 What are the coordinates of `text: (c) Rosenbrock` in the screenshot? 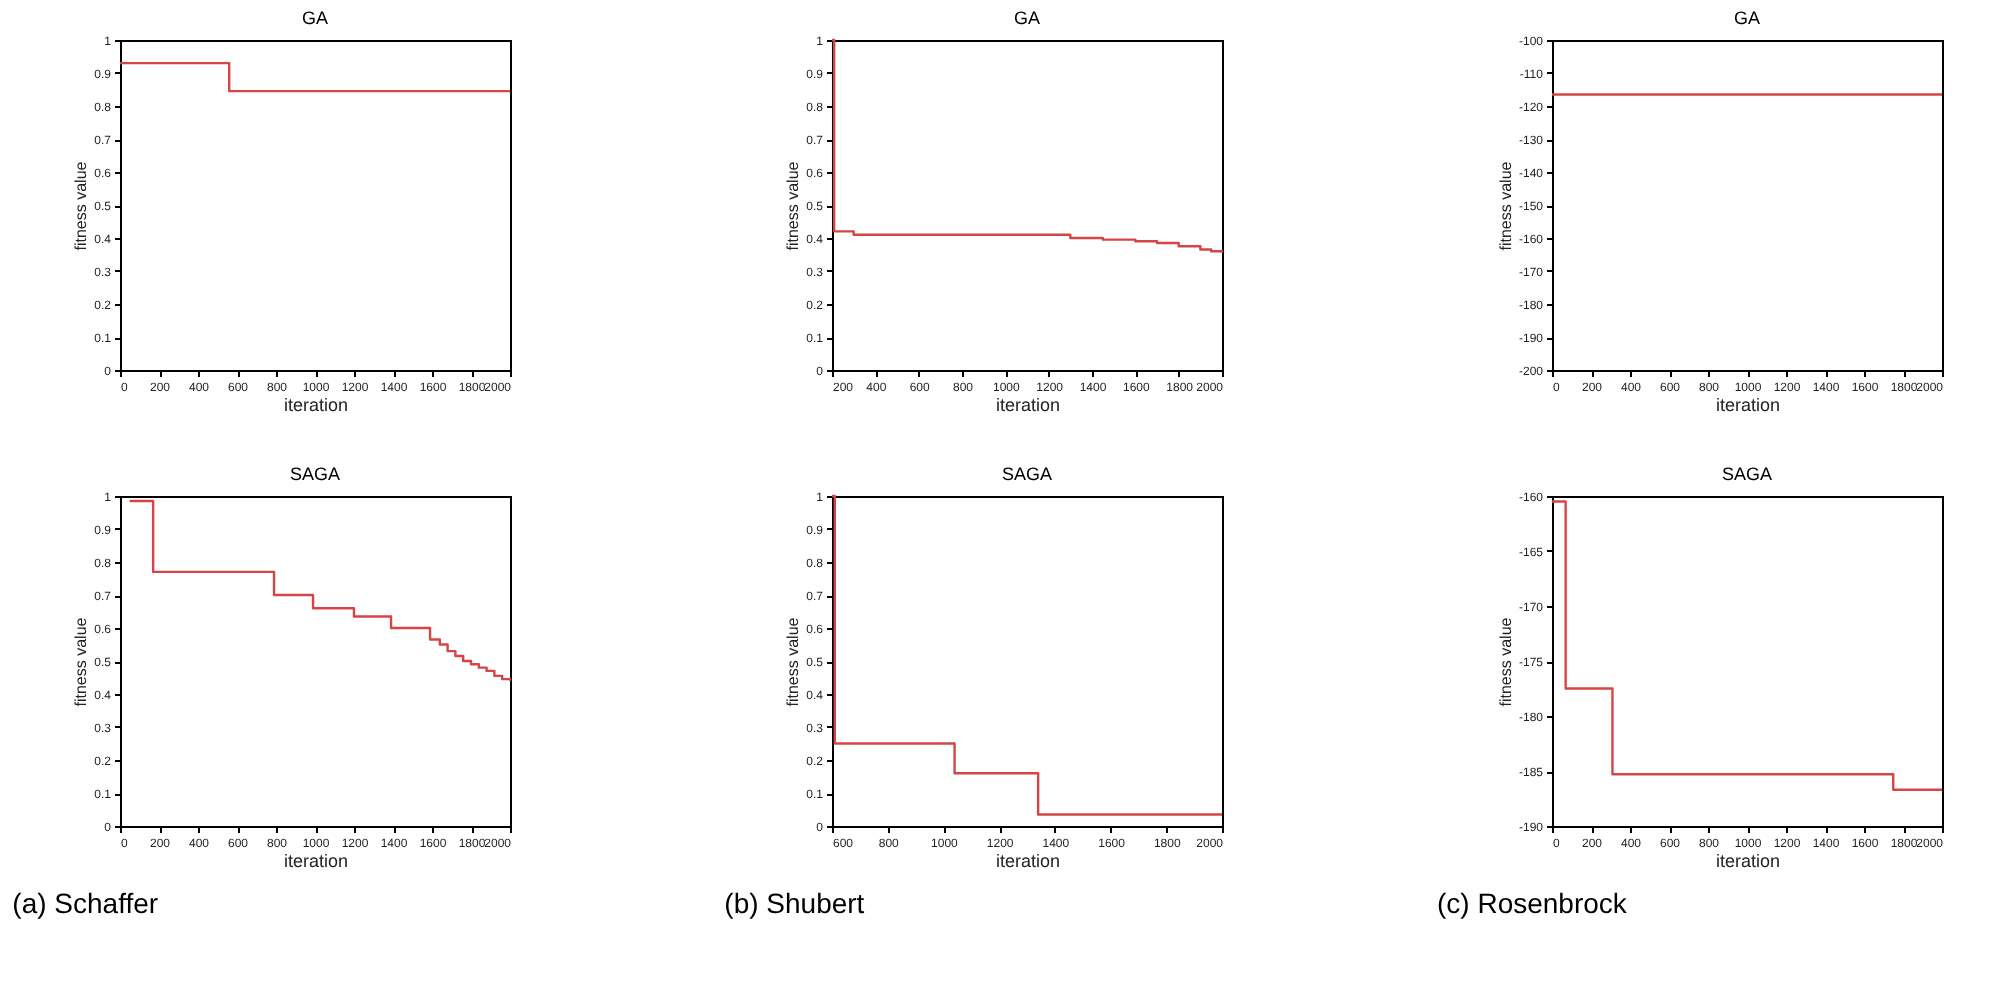 It's located at (1532, 903).